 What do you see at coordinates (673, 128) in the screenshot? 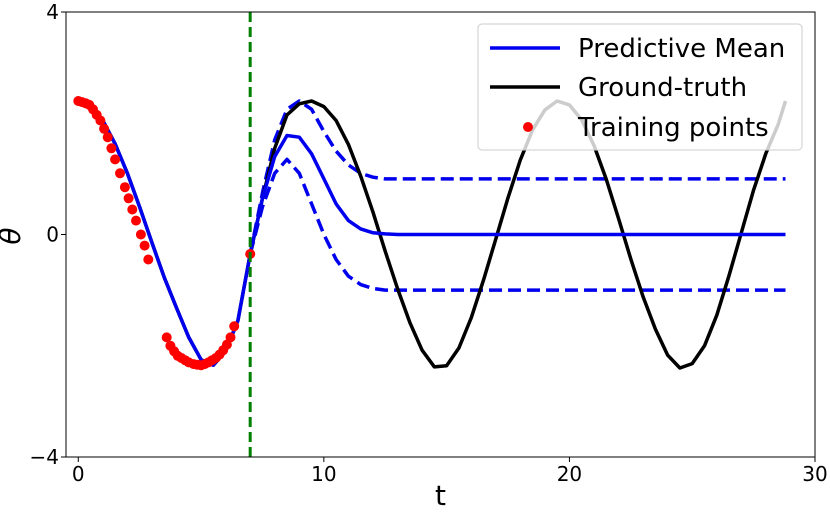
I see `legend-training-points-label: Training points` at bounding box center [673, 128].